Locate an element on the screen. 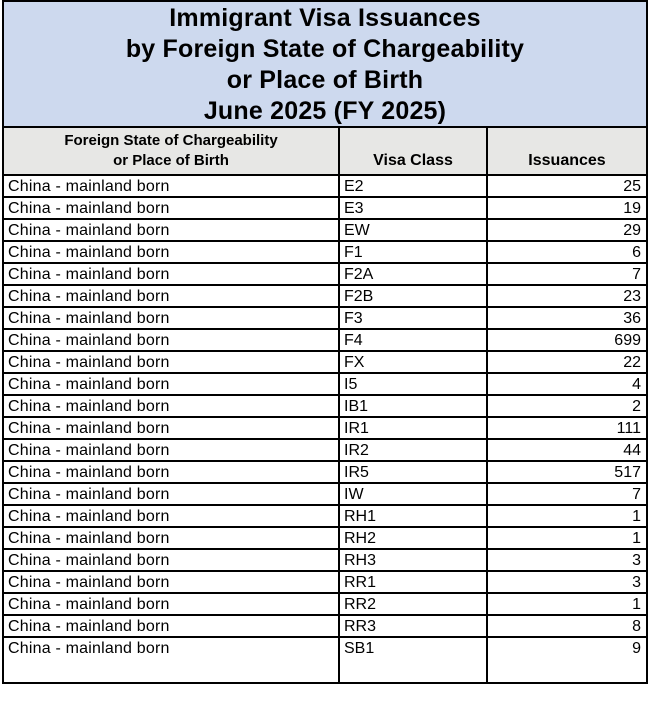 Image resolution: width=650 pixels, height=712 pixels. title-line-3: or Place of Birth is located at coordinates (325, 80).